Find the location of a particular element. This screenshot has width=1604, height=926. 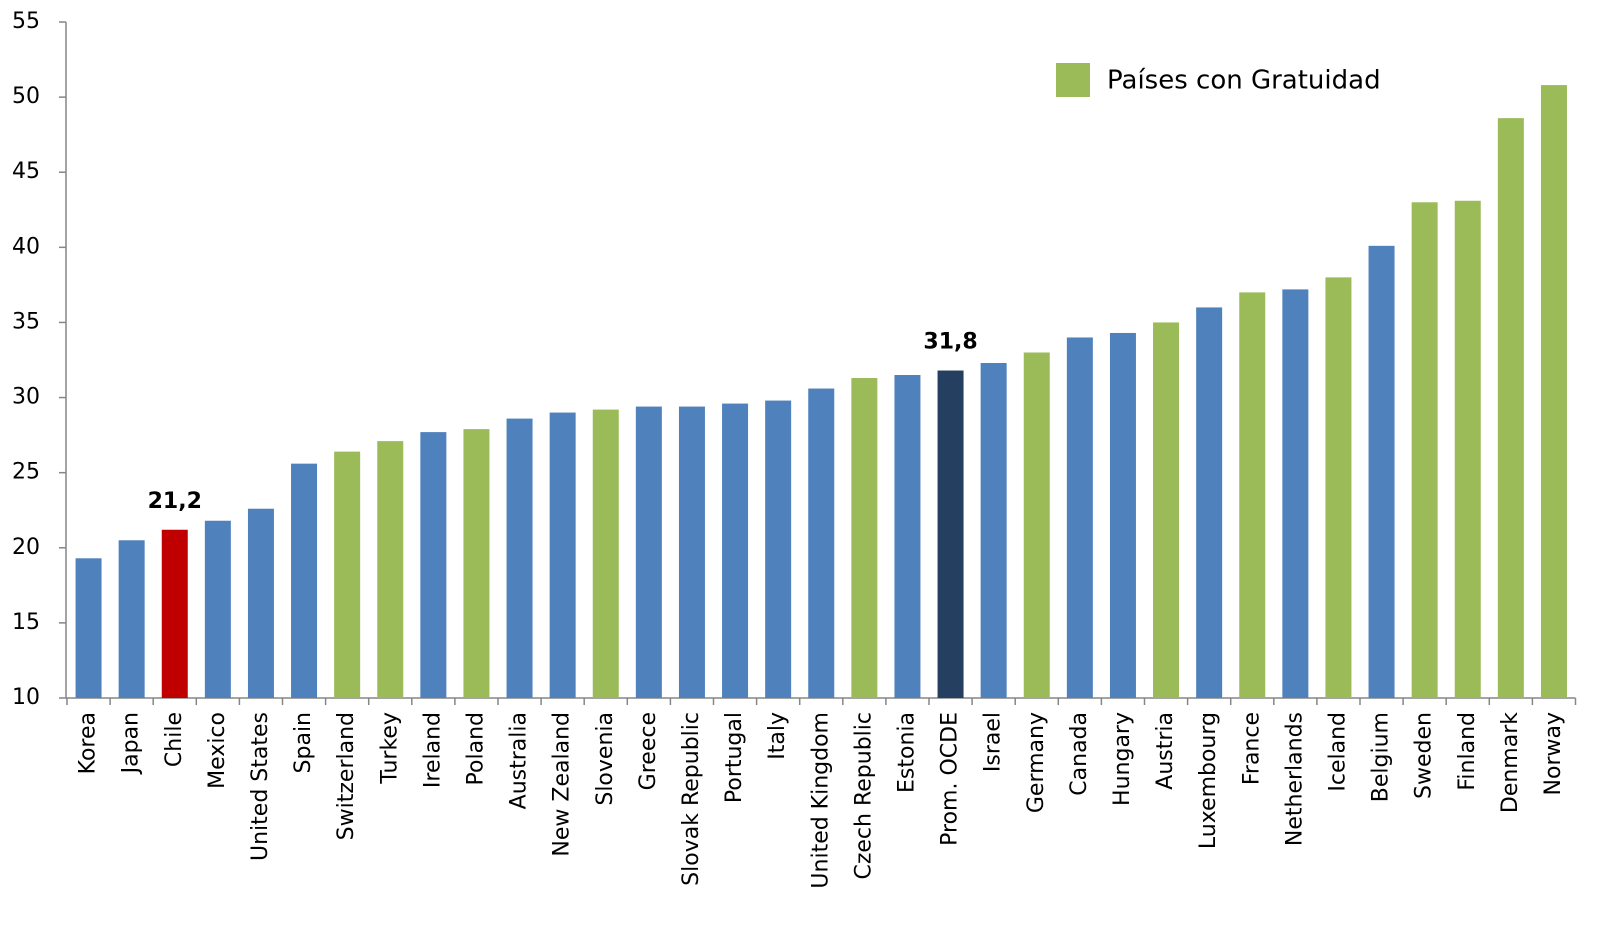

y-tick-label: 15 is located at coordinates (26, 622).